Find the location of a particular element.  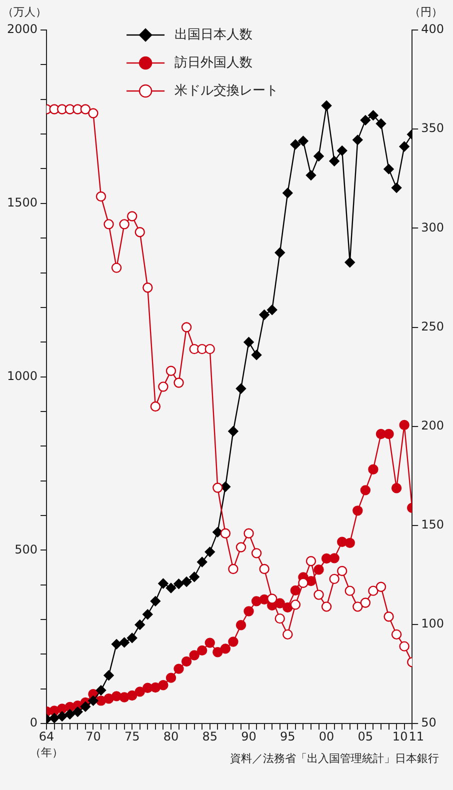

x-axis-title: （年） is located at coordinates (47, 752).